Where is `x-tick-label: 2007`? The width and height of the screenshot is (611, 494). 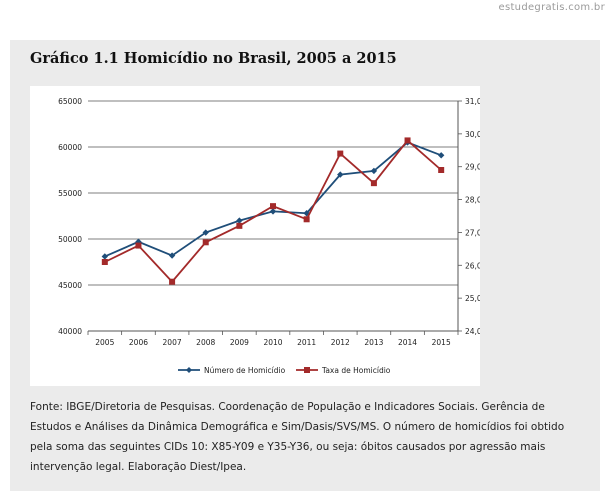
x-tick-label: 2007 is located at coordinates (172, 342).